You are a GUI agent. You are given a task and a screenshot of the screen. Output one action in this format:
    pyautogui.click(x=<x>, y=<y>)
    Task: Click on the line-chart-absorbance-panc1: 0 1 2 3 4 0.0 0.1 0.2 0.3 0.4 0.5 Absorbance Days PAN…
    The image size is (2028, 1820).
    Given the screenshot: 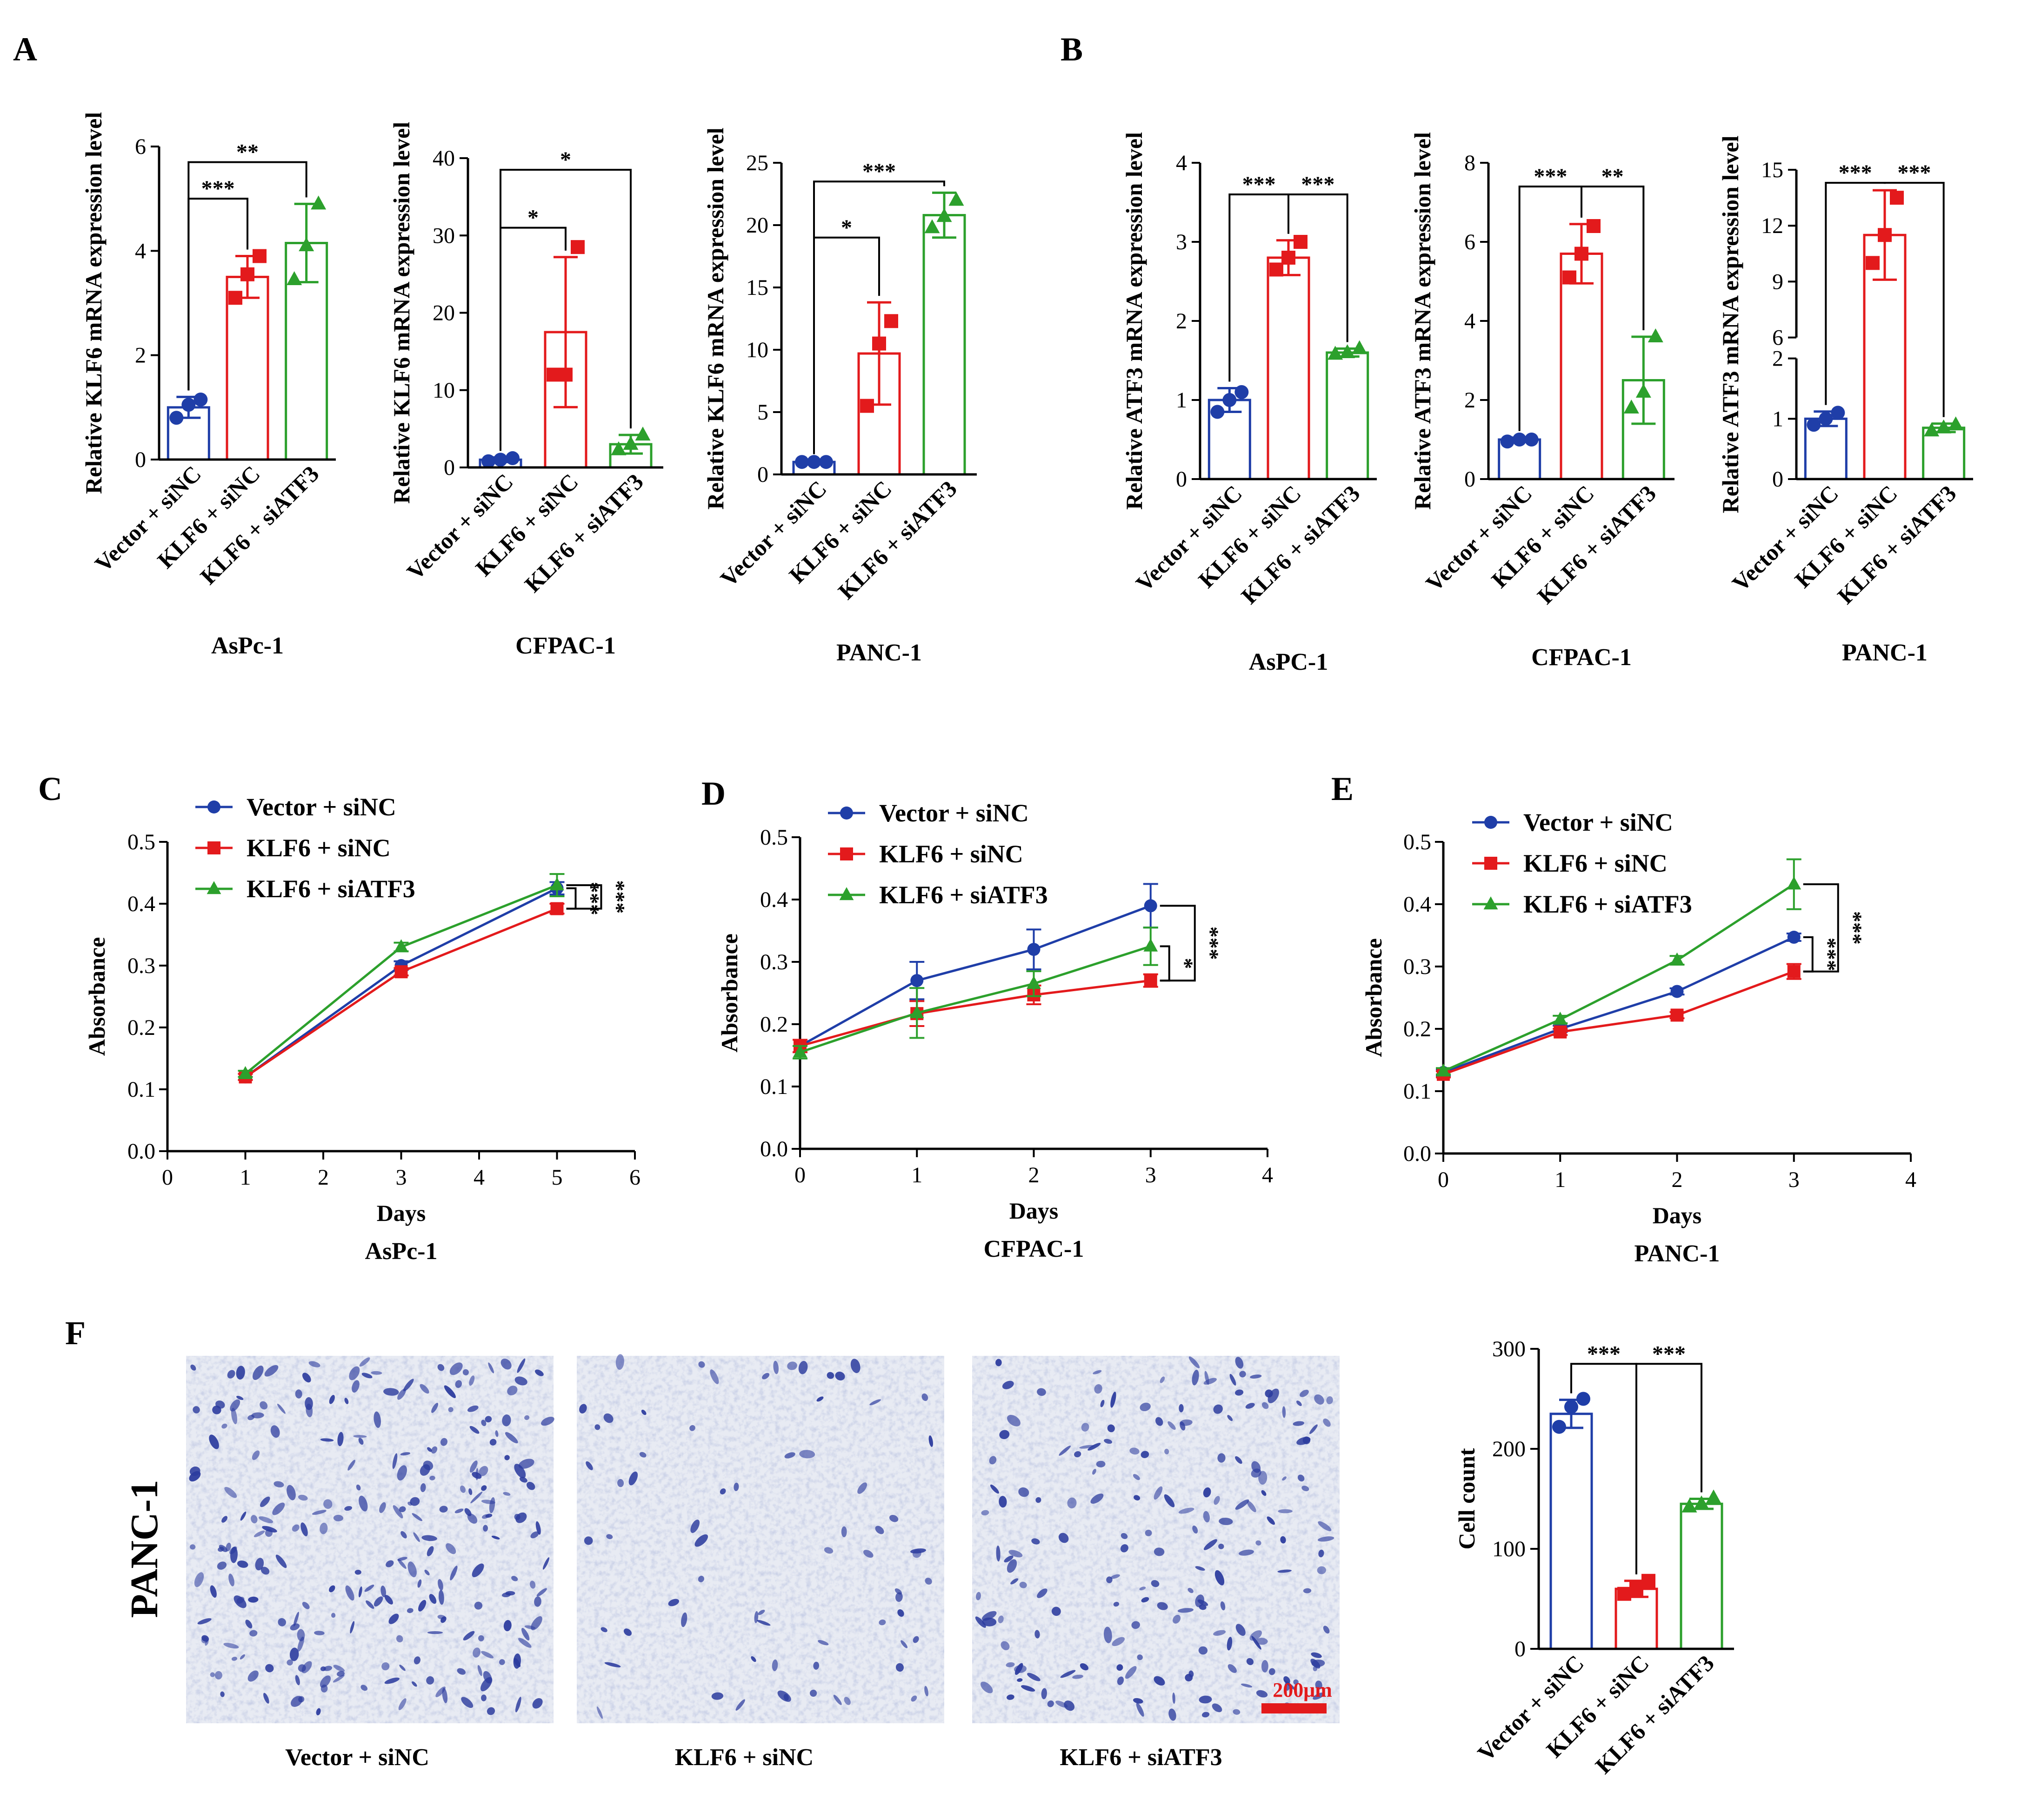 What is the action you would take?
    pyautogui.click(x=1638, y=1037)
    